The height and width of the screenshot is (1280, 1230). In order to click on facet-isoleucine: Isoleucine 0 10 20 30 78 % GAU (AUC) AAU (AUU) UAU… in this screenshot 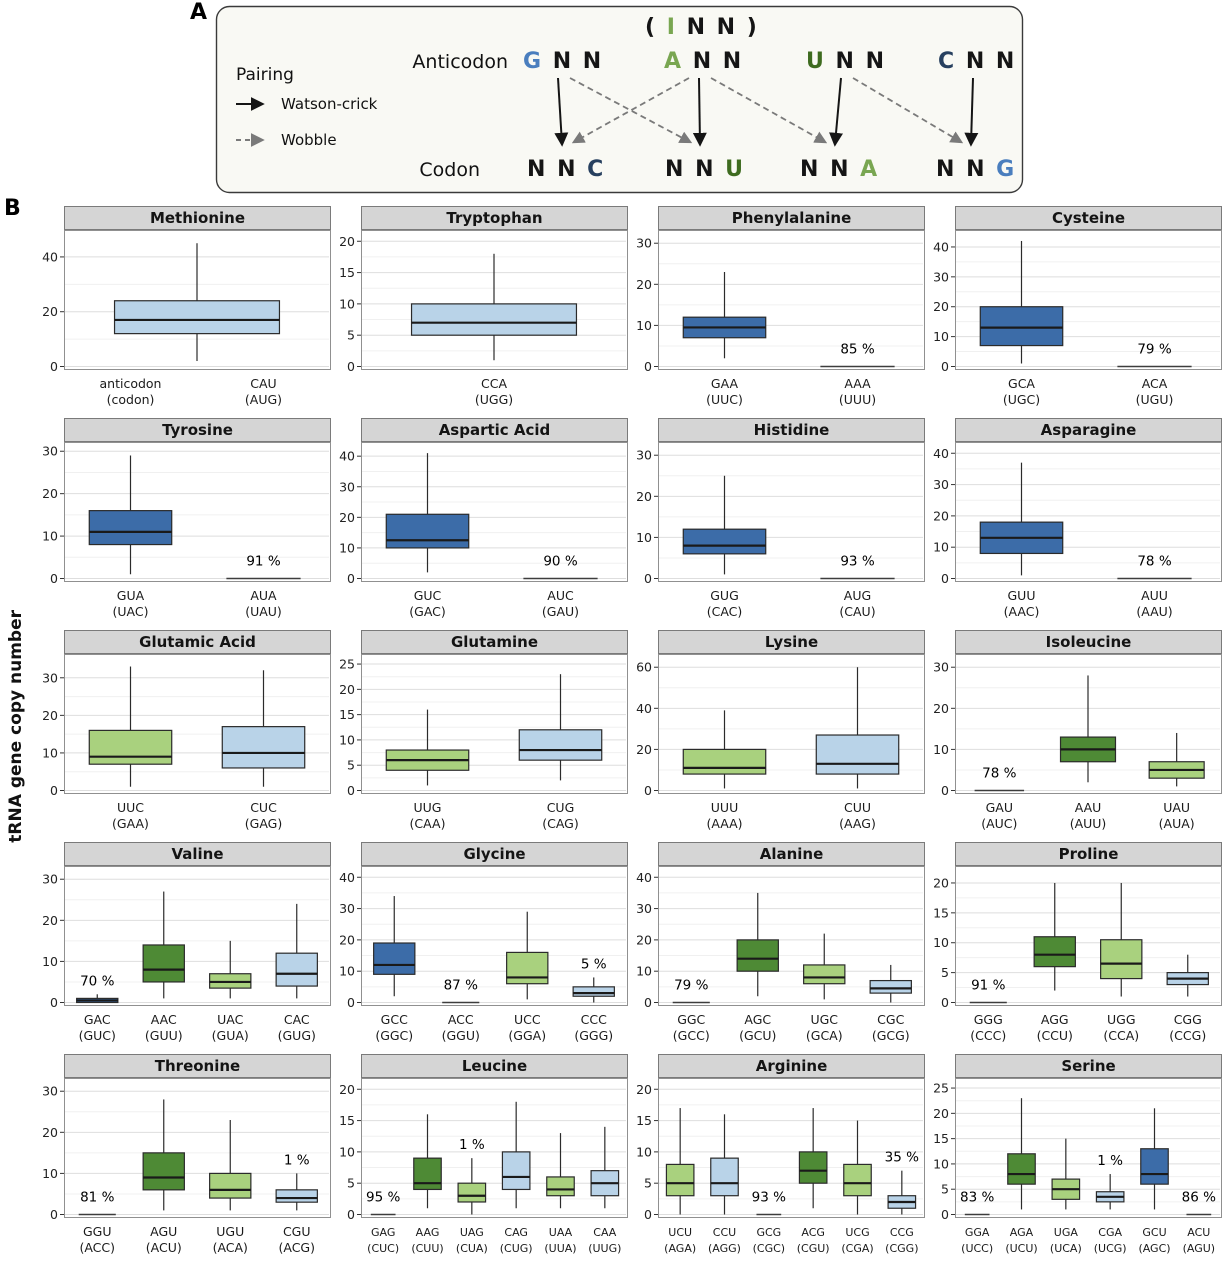, I will do `click(1073, 736)`.